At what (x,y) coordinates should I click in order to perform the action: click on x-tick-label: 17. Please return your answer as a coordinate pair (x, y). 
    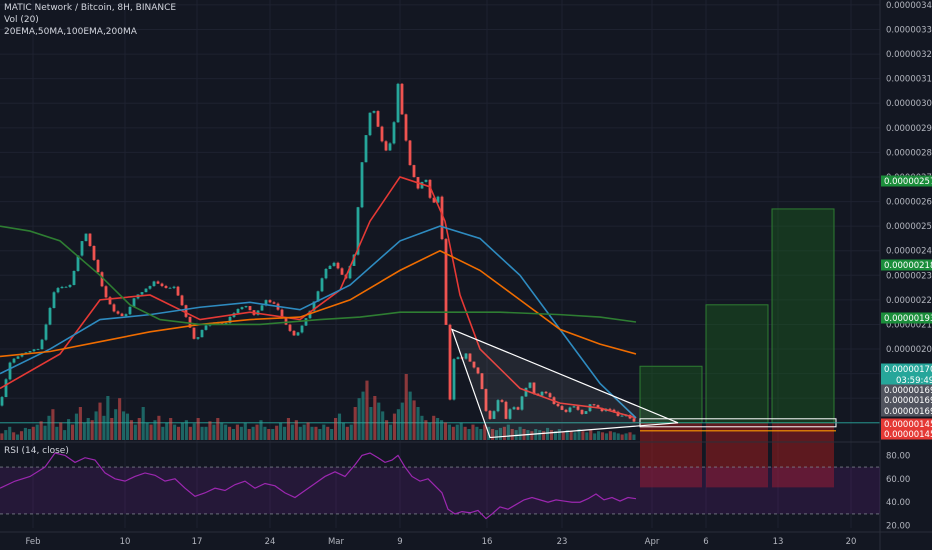
    Looking at the image, I should click on (197, 542).